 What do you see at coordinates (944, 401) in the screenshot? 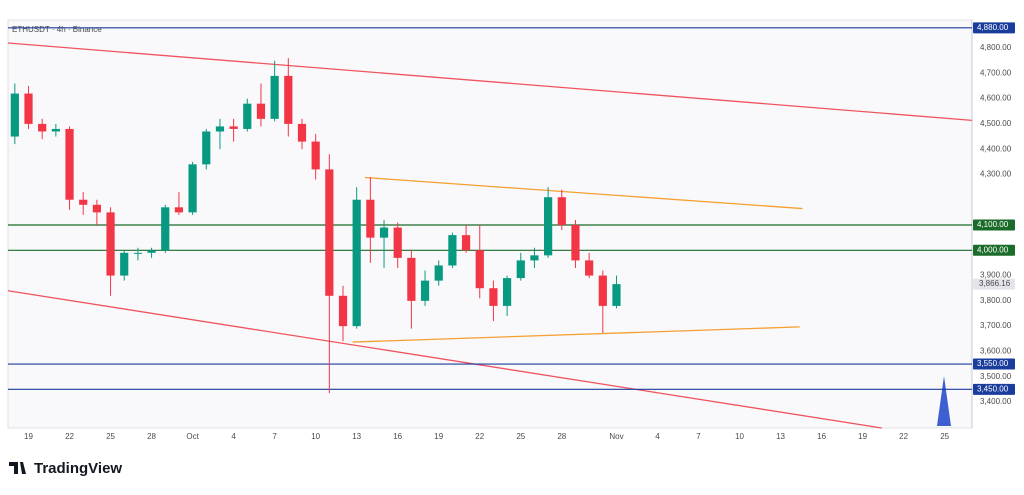
I see `marker-spike` at bounding box center [944, 401].